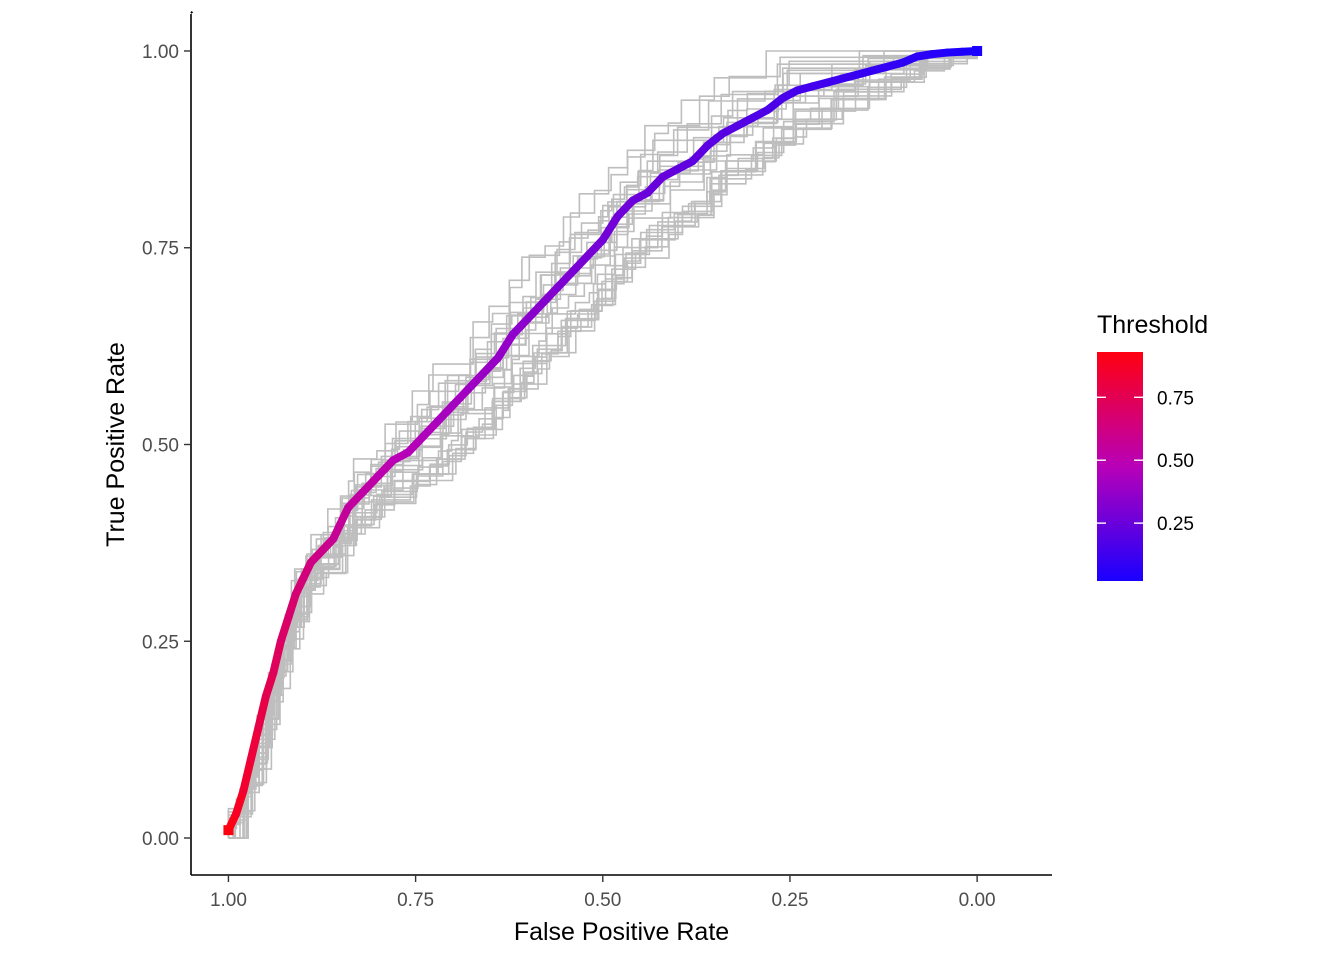  What do you see at coordinates (160, 249) in the screenshot?
I see `y-tick-label: 0.75` at bounding box center [160, 249].